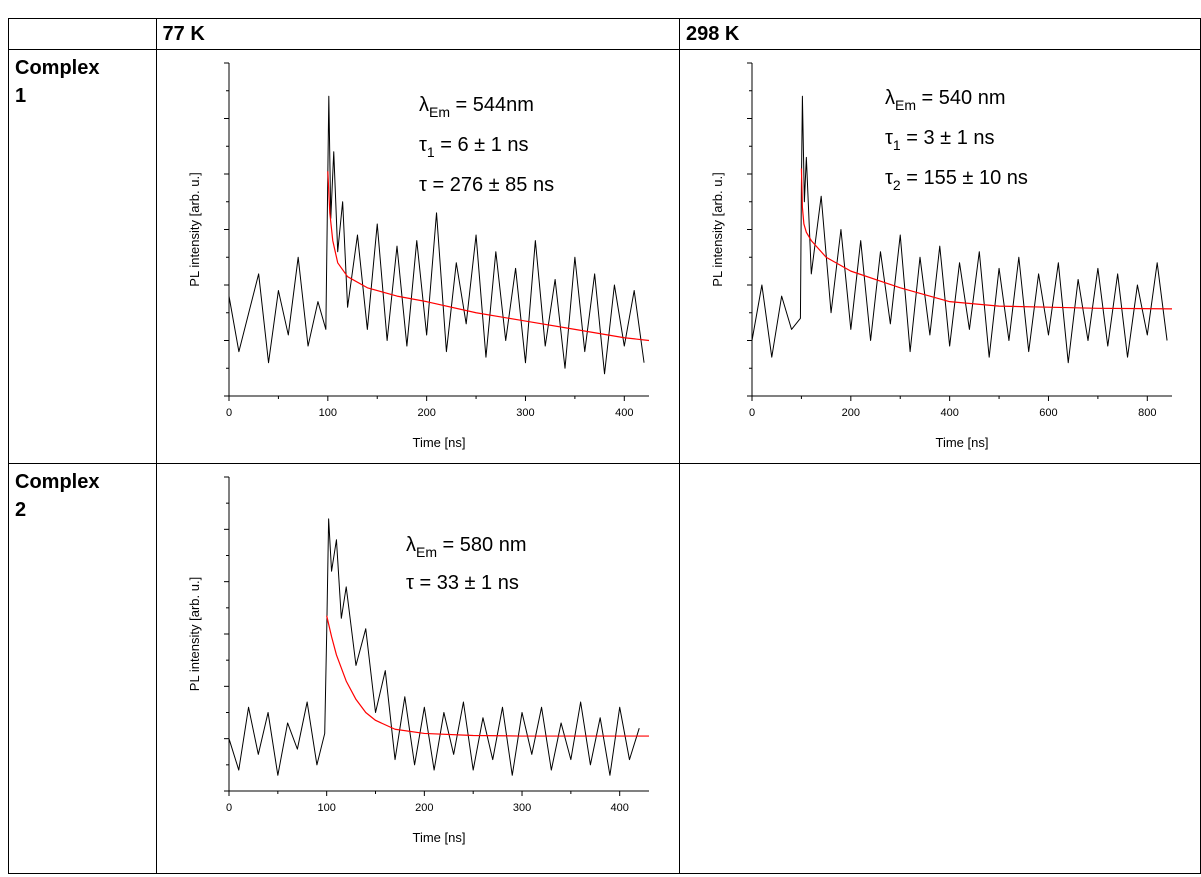  What do you see at coordinates (482, 545) in the screenshot?
I see `annotation-text: = 580 nm` at bounding box center [482, 545].